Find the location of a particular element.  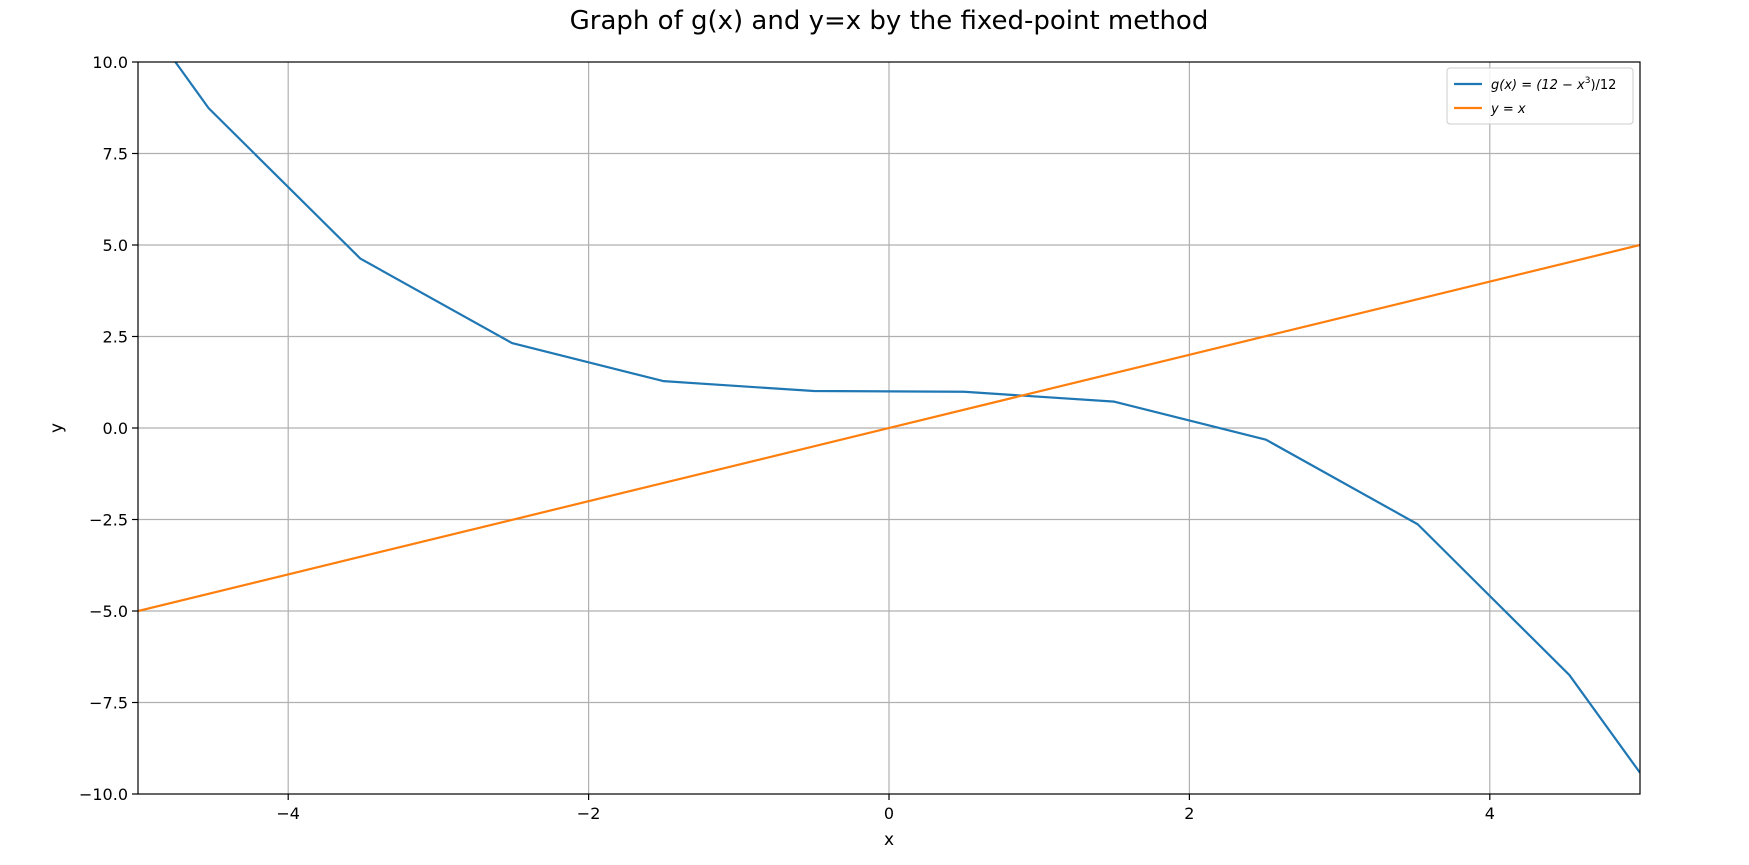

x-tick-label: 4 is located at coordinates (1490, 813).